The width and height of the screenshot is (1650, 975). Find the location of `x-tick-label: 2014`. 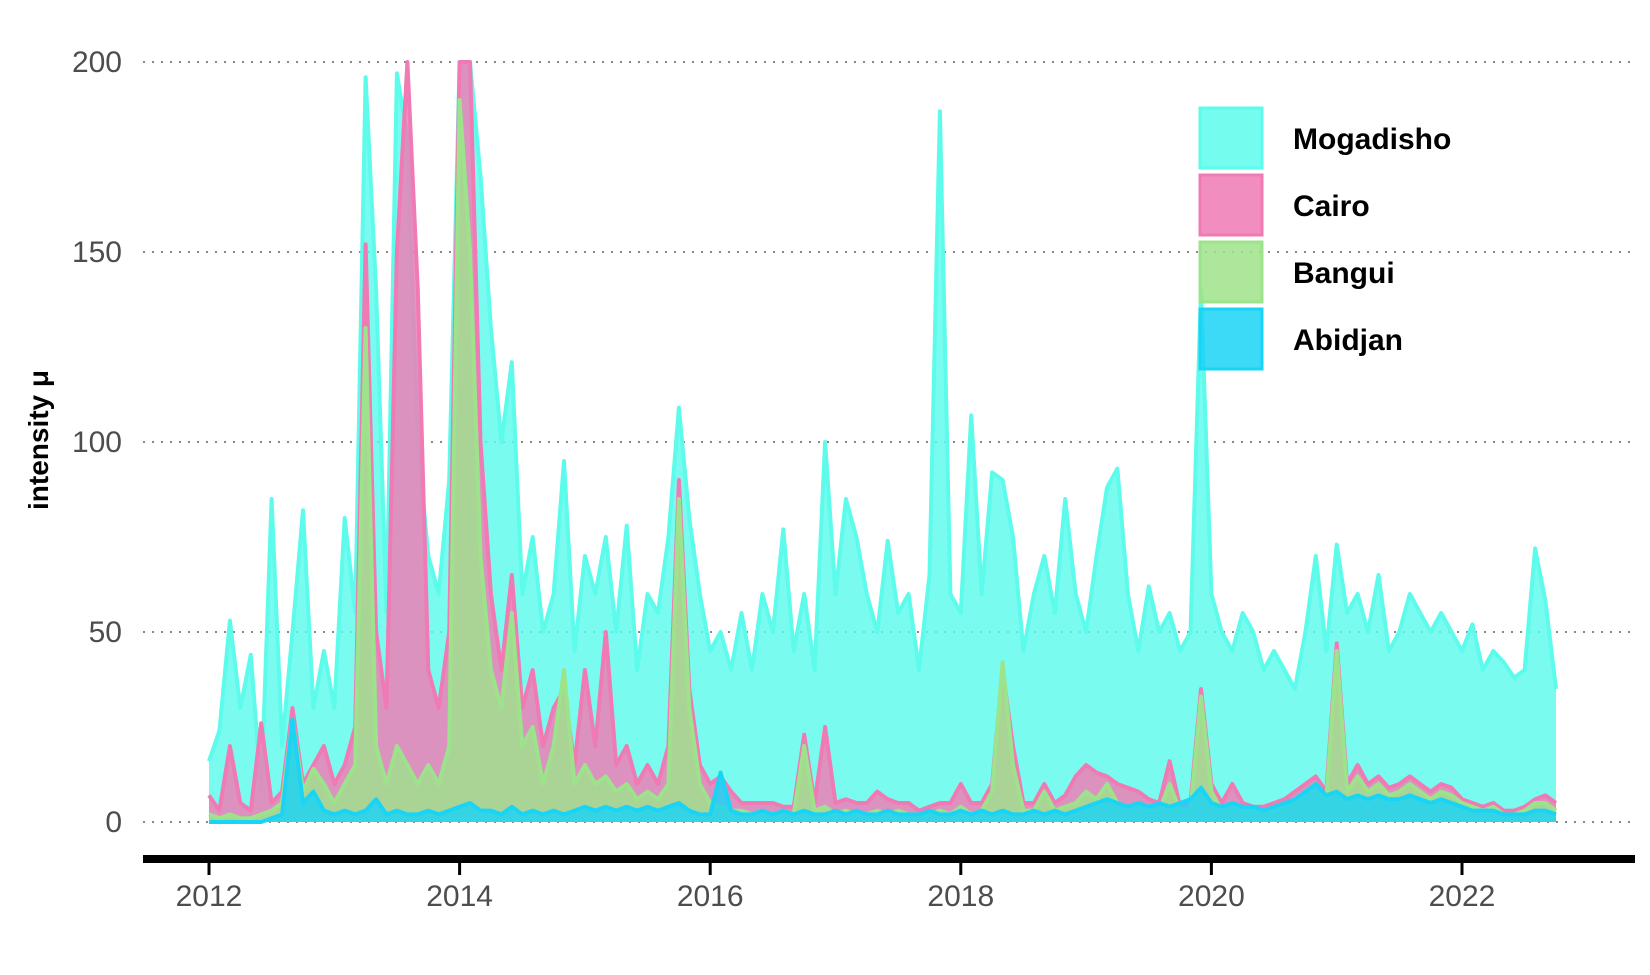

x-tick-label: 2014 is located at coordinates (459, 896).